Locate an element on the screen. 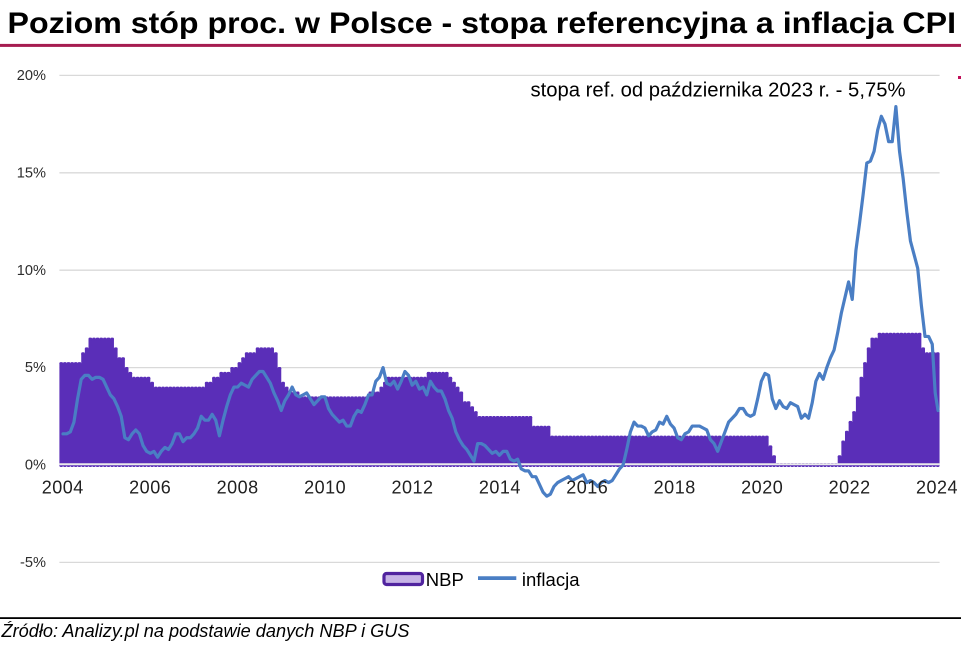 This screenshot has height=654, width=961. svg-text: 2004 is located at coordinates (63, 487).